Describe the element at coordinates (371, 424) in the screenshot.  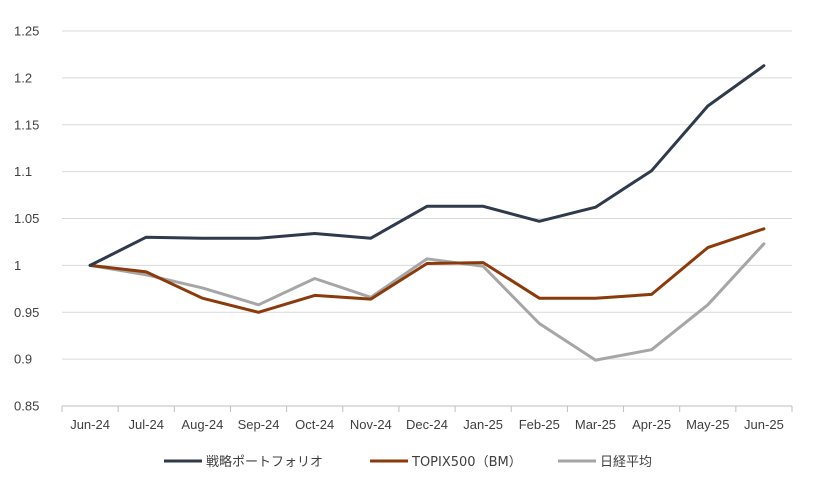
I see `x-tick-label: Nov-24` at that location.